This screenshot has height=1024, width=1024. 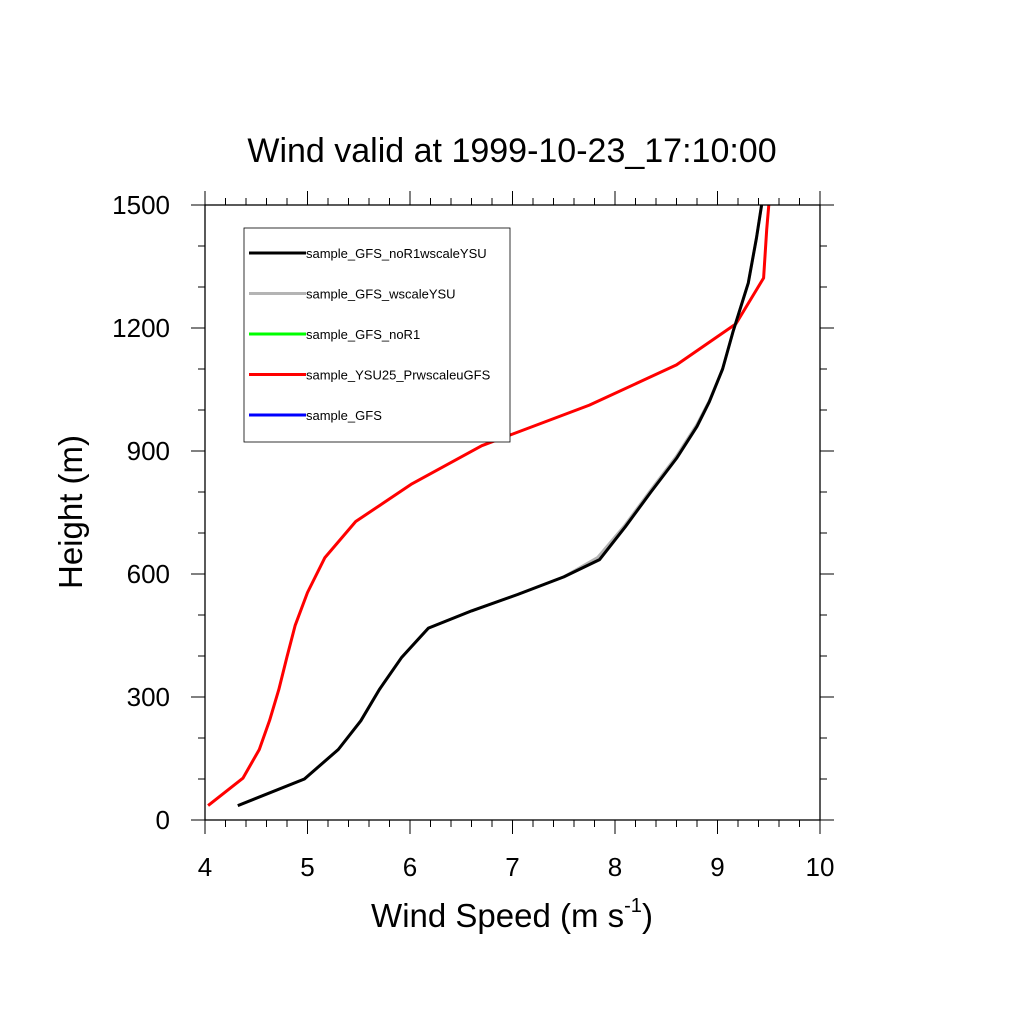 What do you see at coordinates (615, 867) in the screenshot?
I see `x-tick-label: 8` at bounding box center [615, 867].